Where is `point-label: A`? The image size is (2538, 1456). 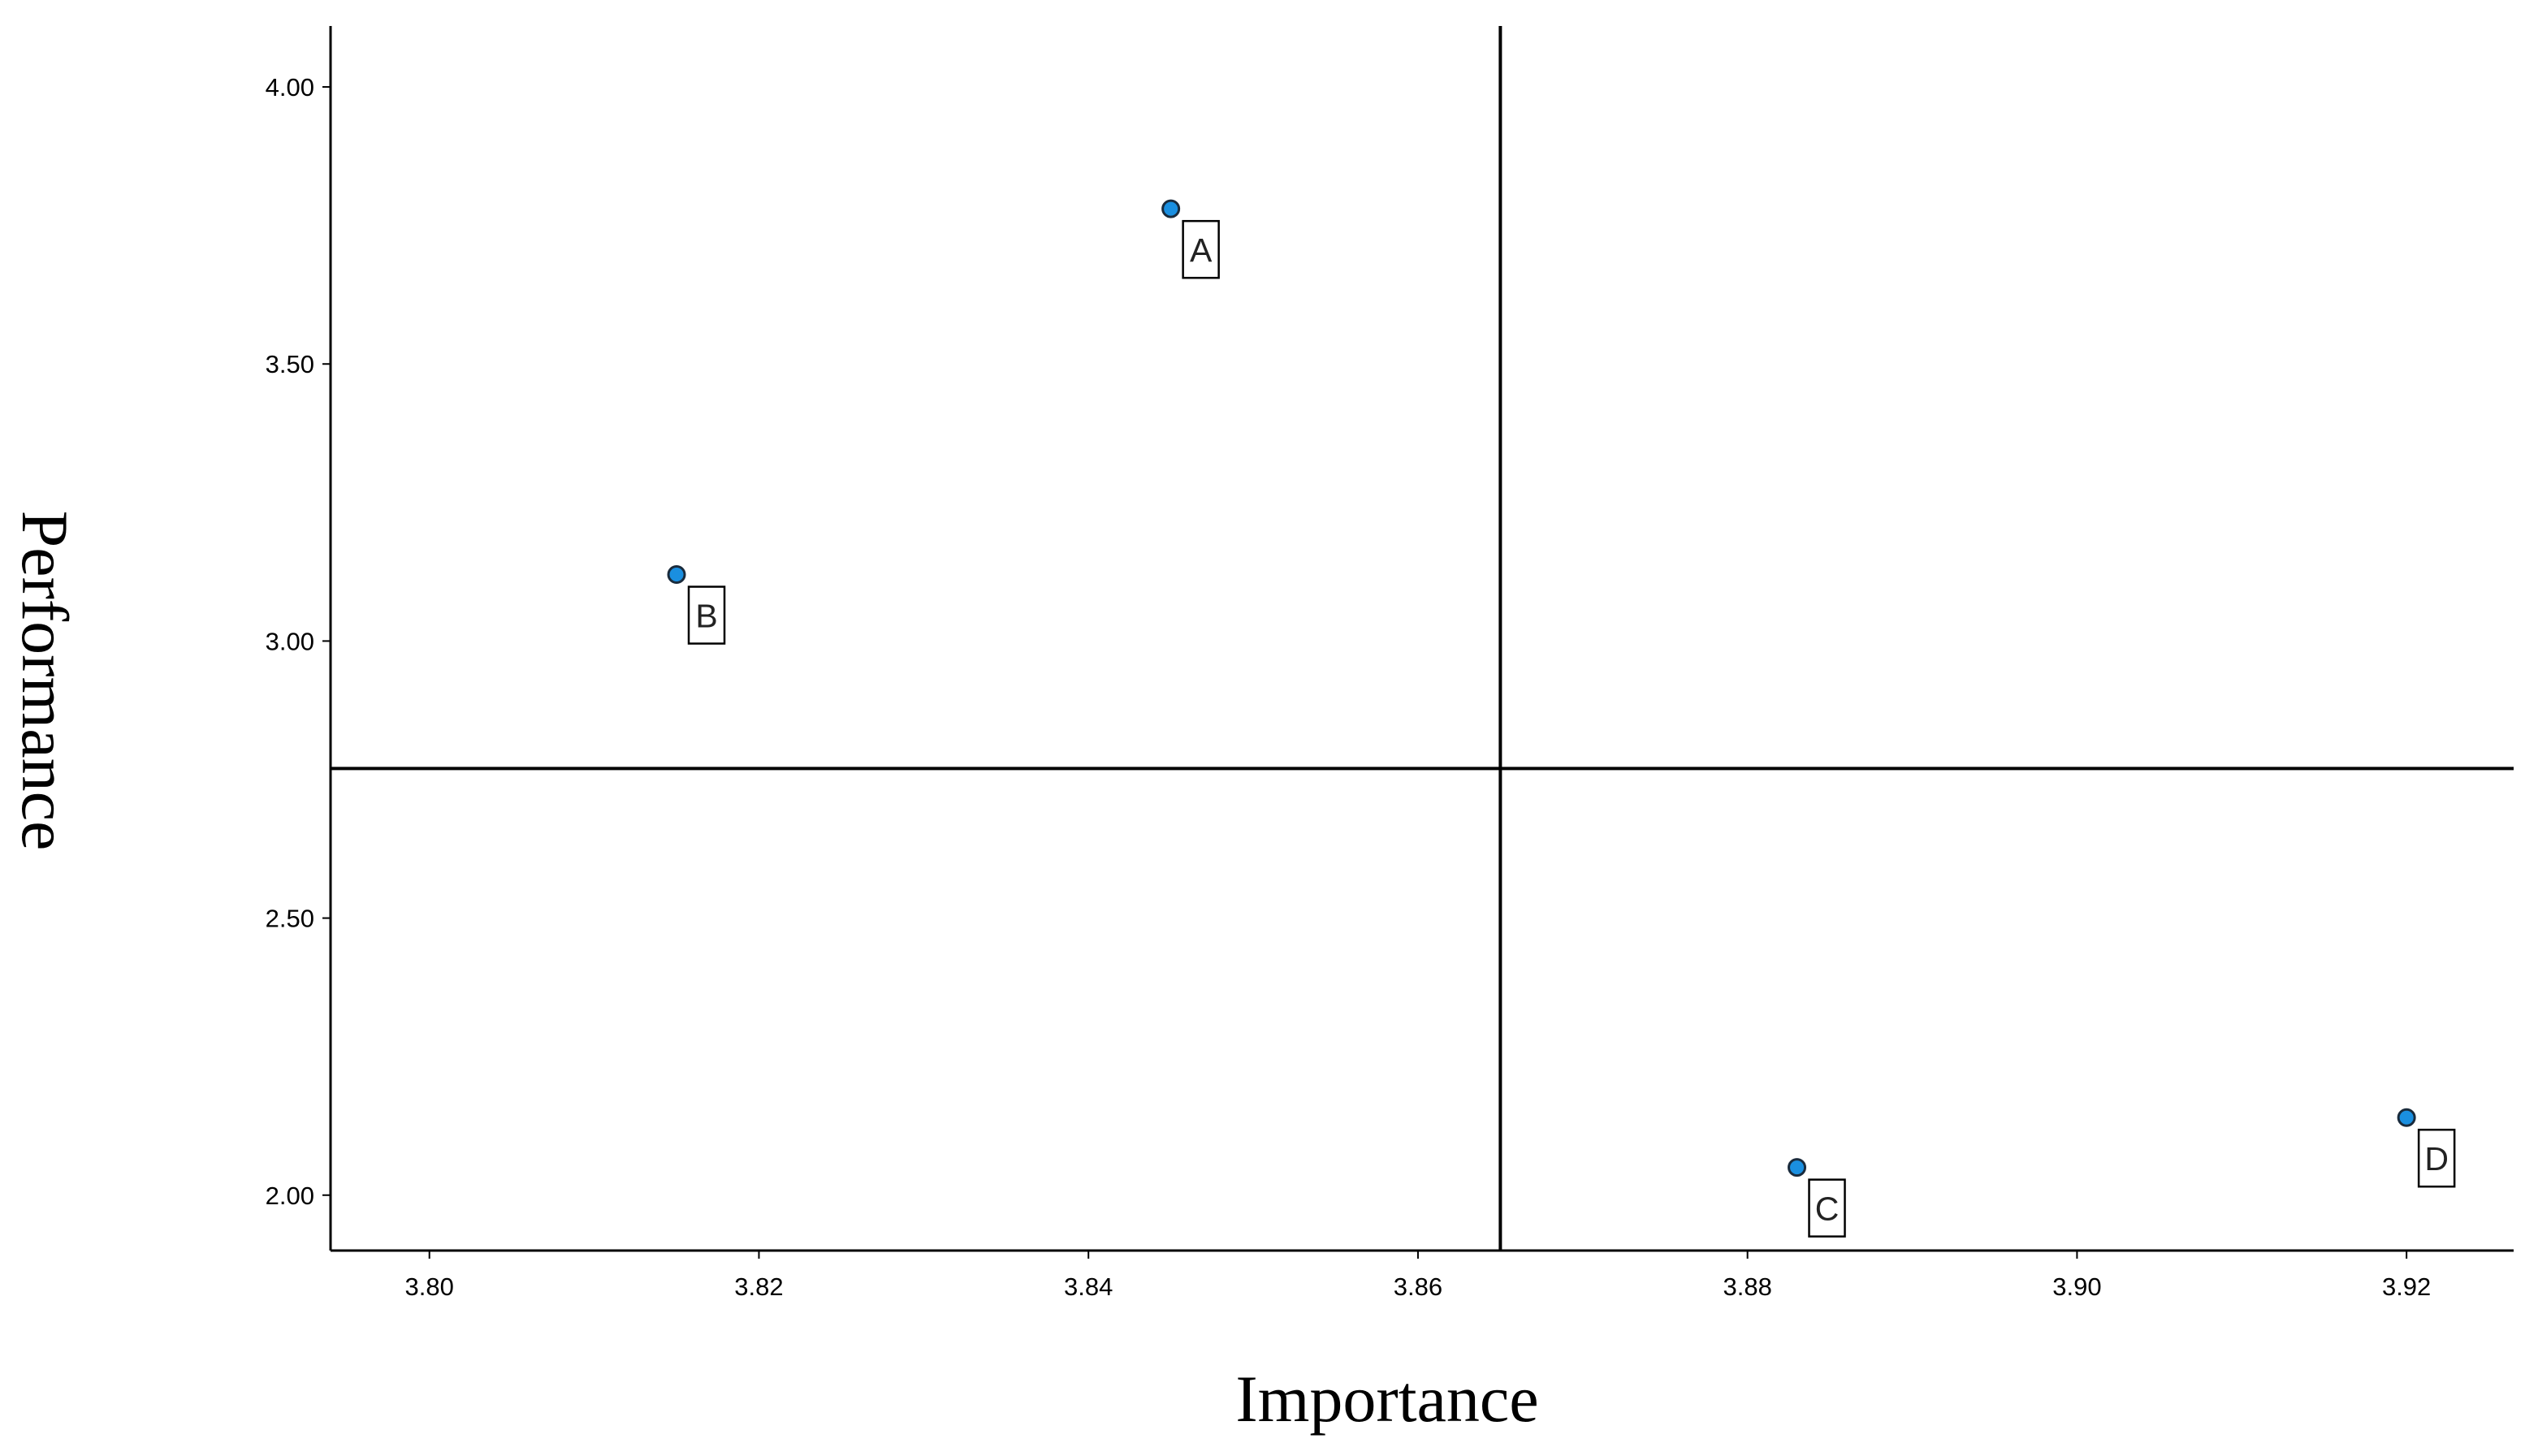
point-label: A is located at coordinates (1201, 250).